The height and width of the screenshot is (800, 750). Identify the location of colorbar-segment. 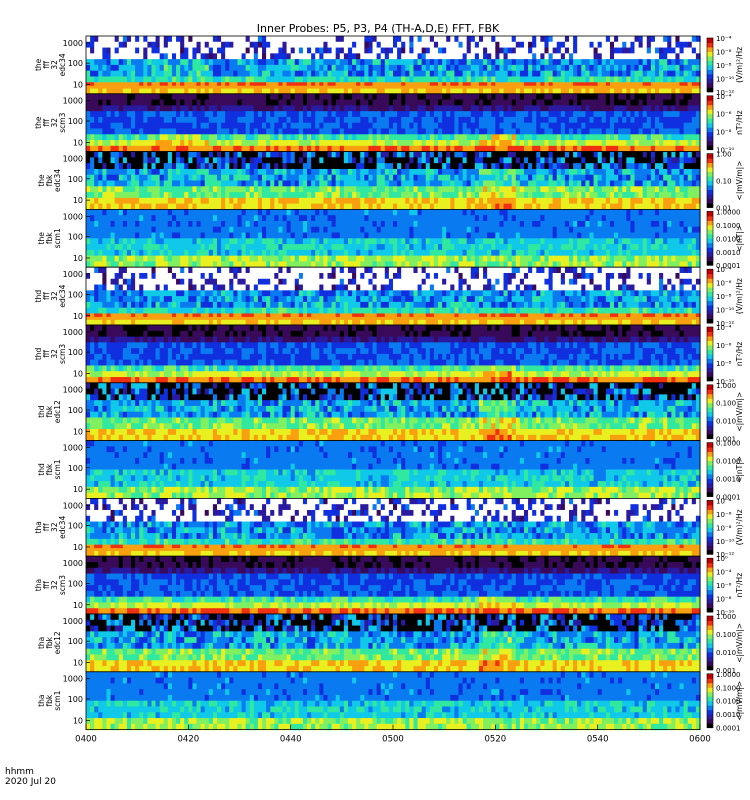
(710, 67).